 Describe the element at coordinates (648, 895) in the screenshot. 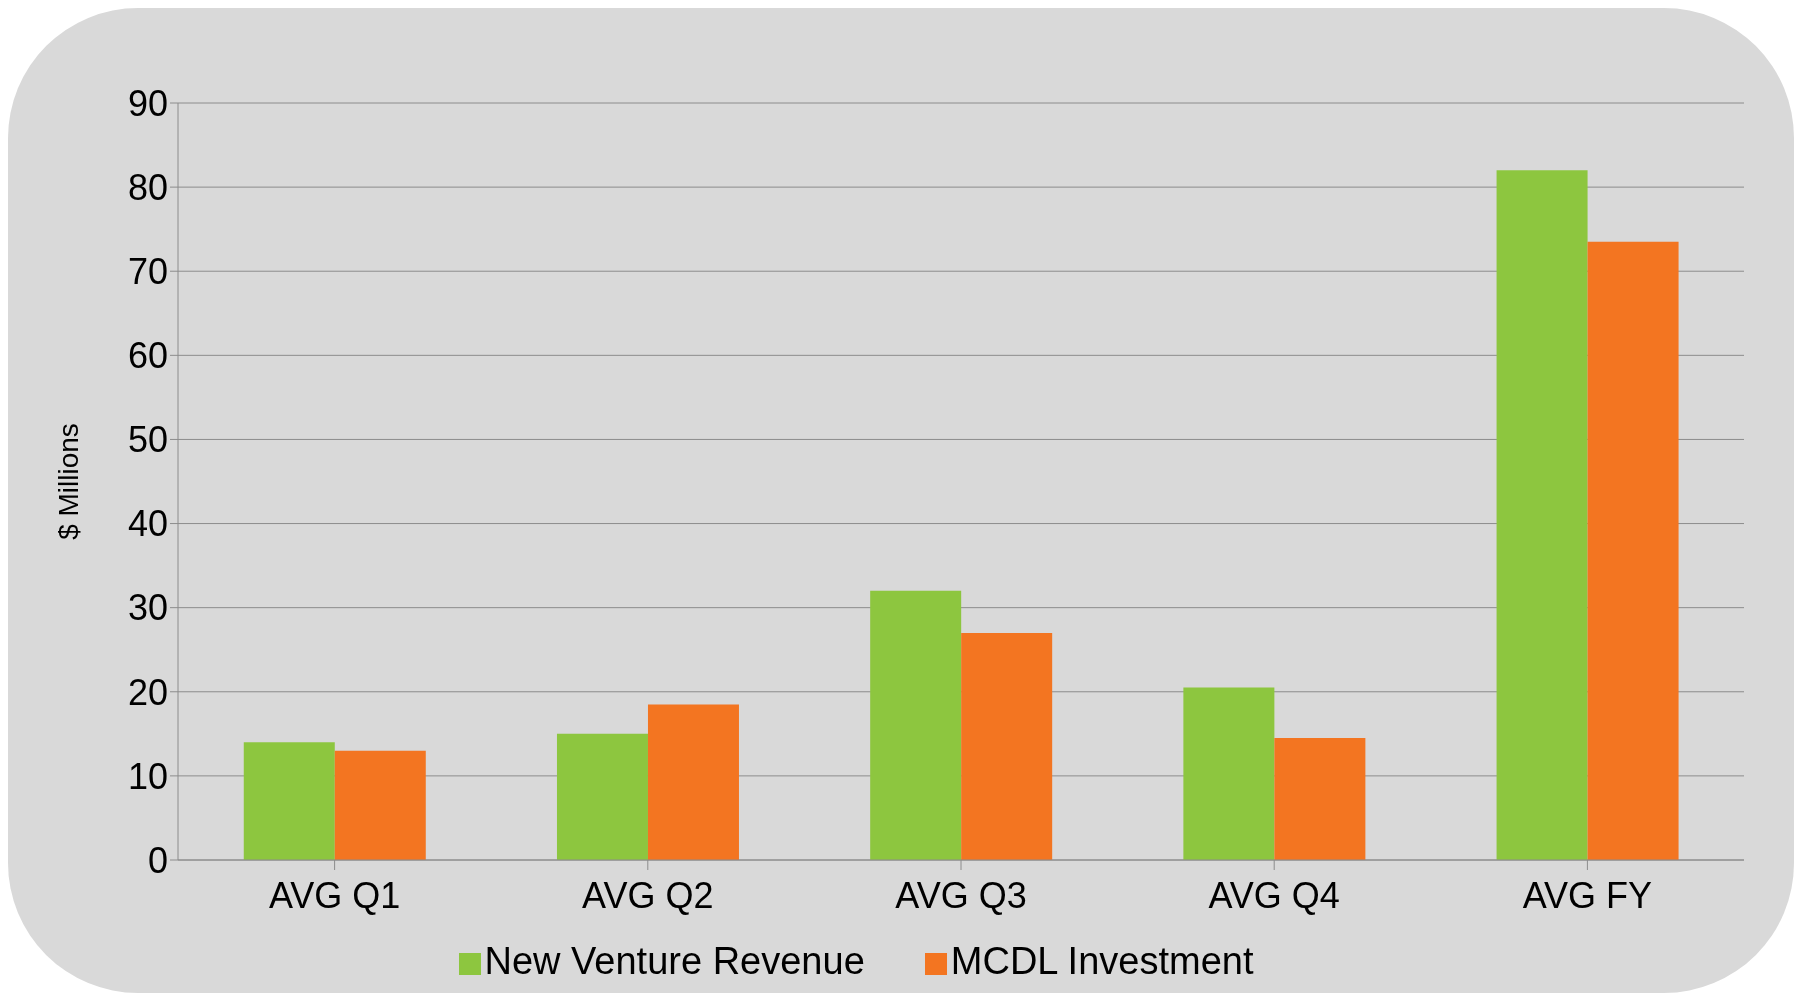

I see `x-tick-label: AVG Q2` at that location.